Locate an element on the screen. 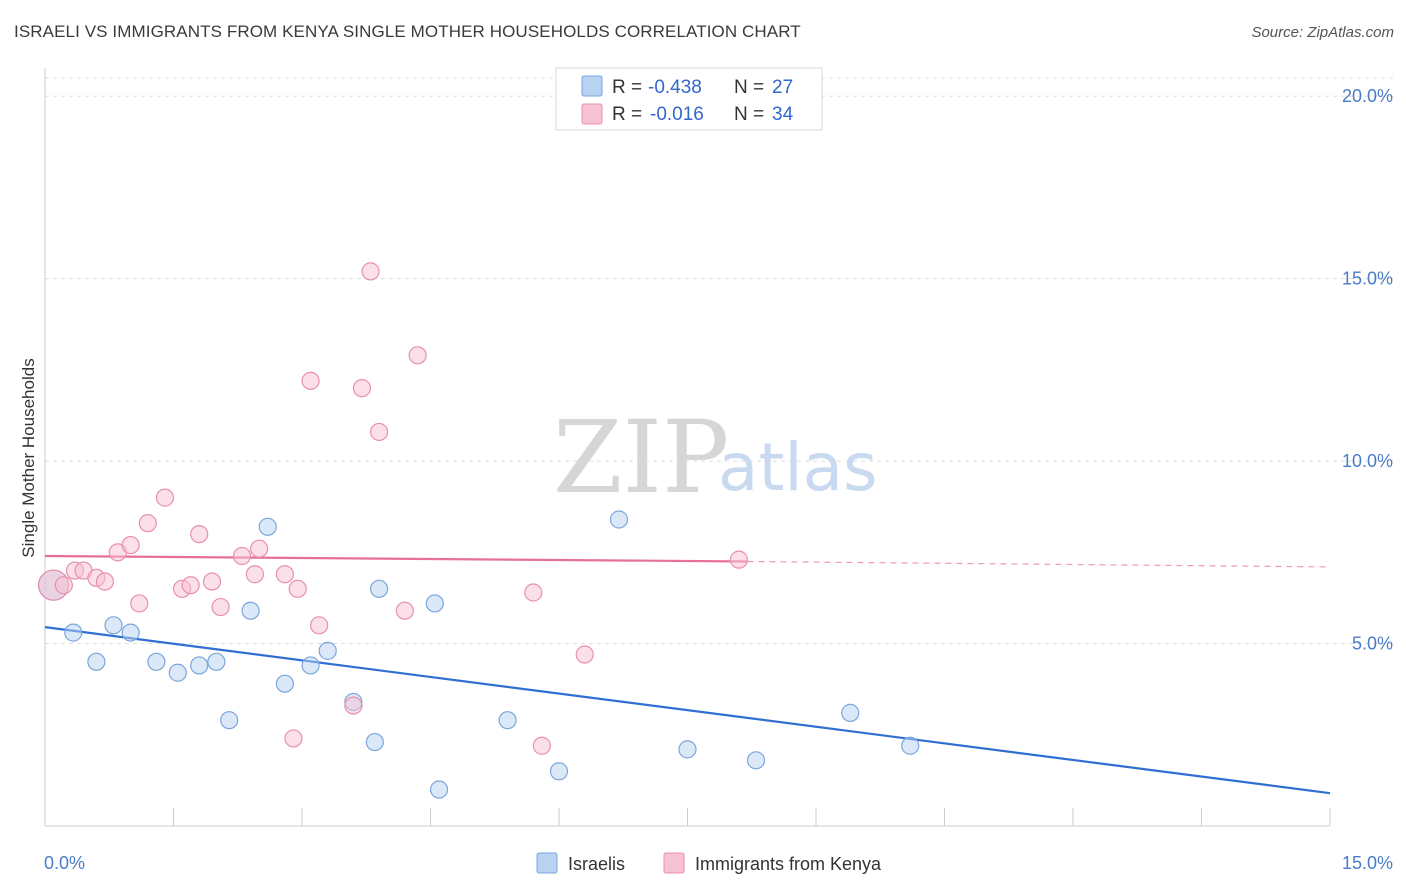  watermark: ZIP atlas is located at coordinates (715, 457).